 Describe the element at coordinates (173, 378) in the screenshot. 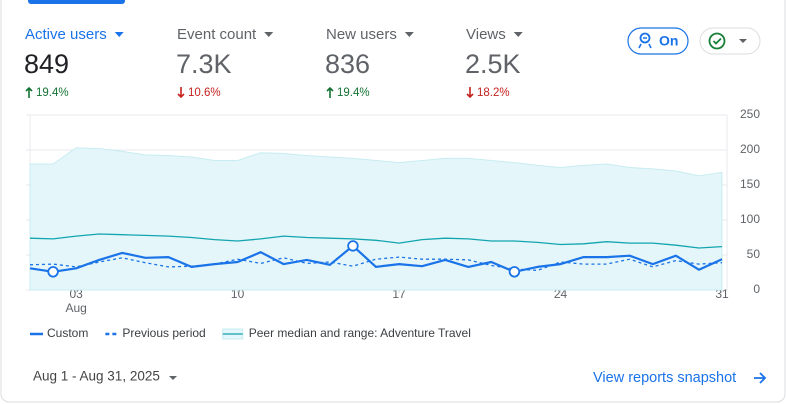

I see `date-caret` at that location.